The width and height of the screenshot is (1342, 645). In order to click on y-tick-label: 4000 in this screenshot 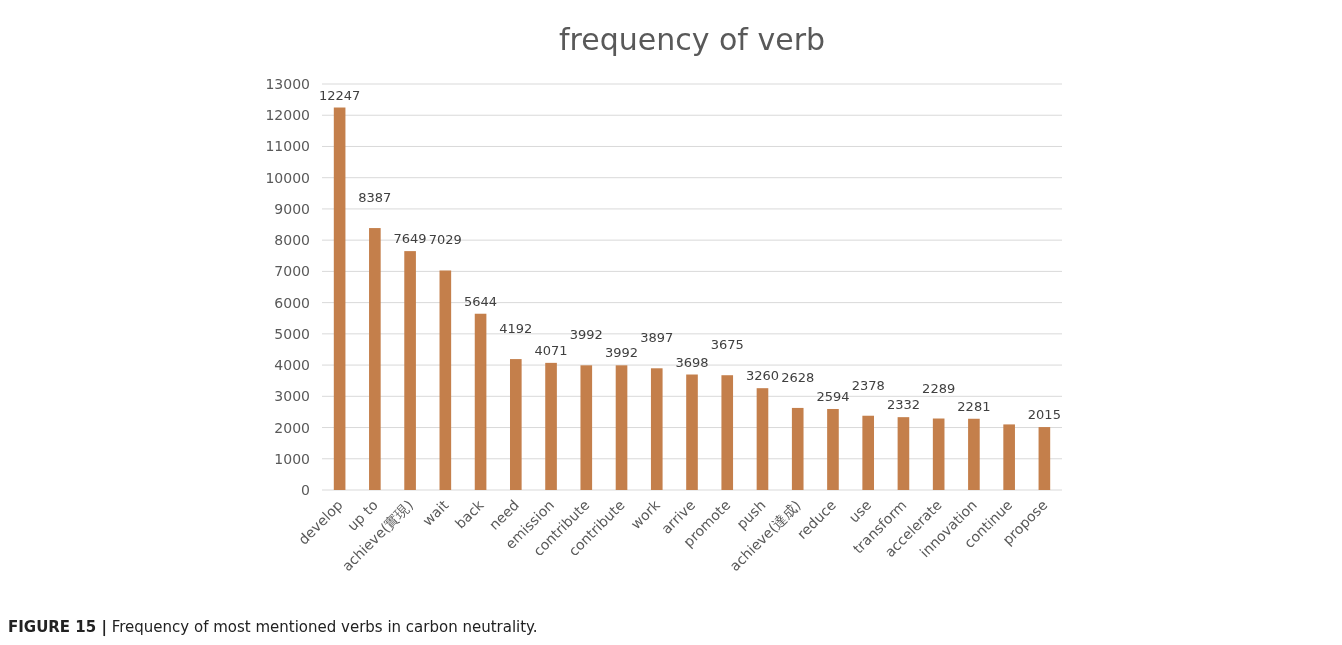, I will do `click(292, 365)`.